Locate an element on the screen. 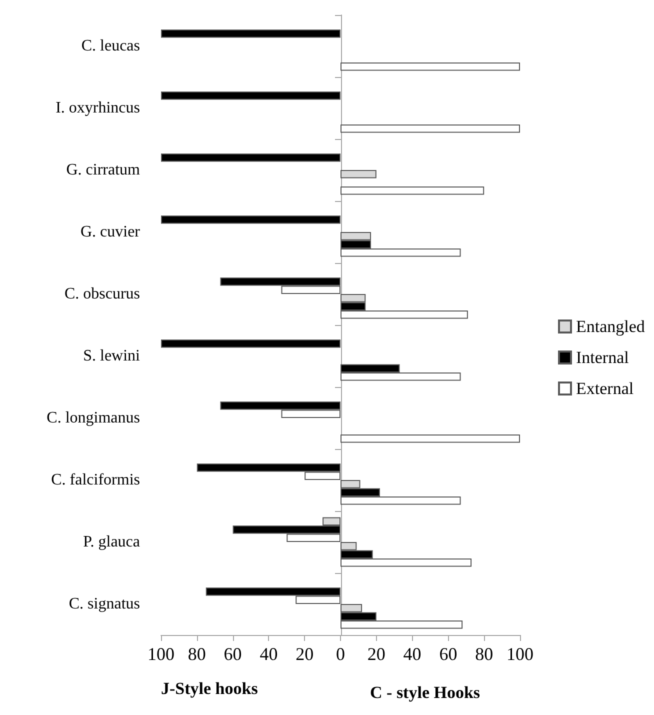  y-tick-label: P. glauca is located at coordinates (111, 542).